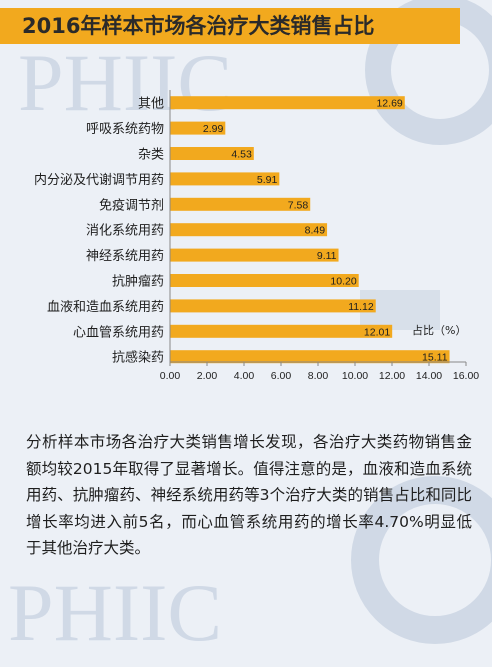  I want to click on data-label: 15.11, so click(435, 358).